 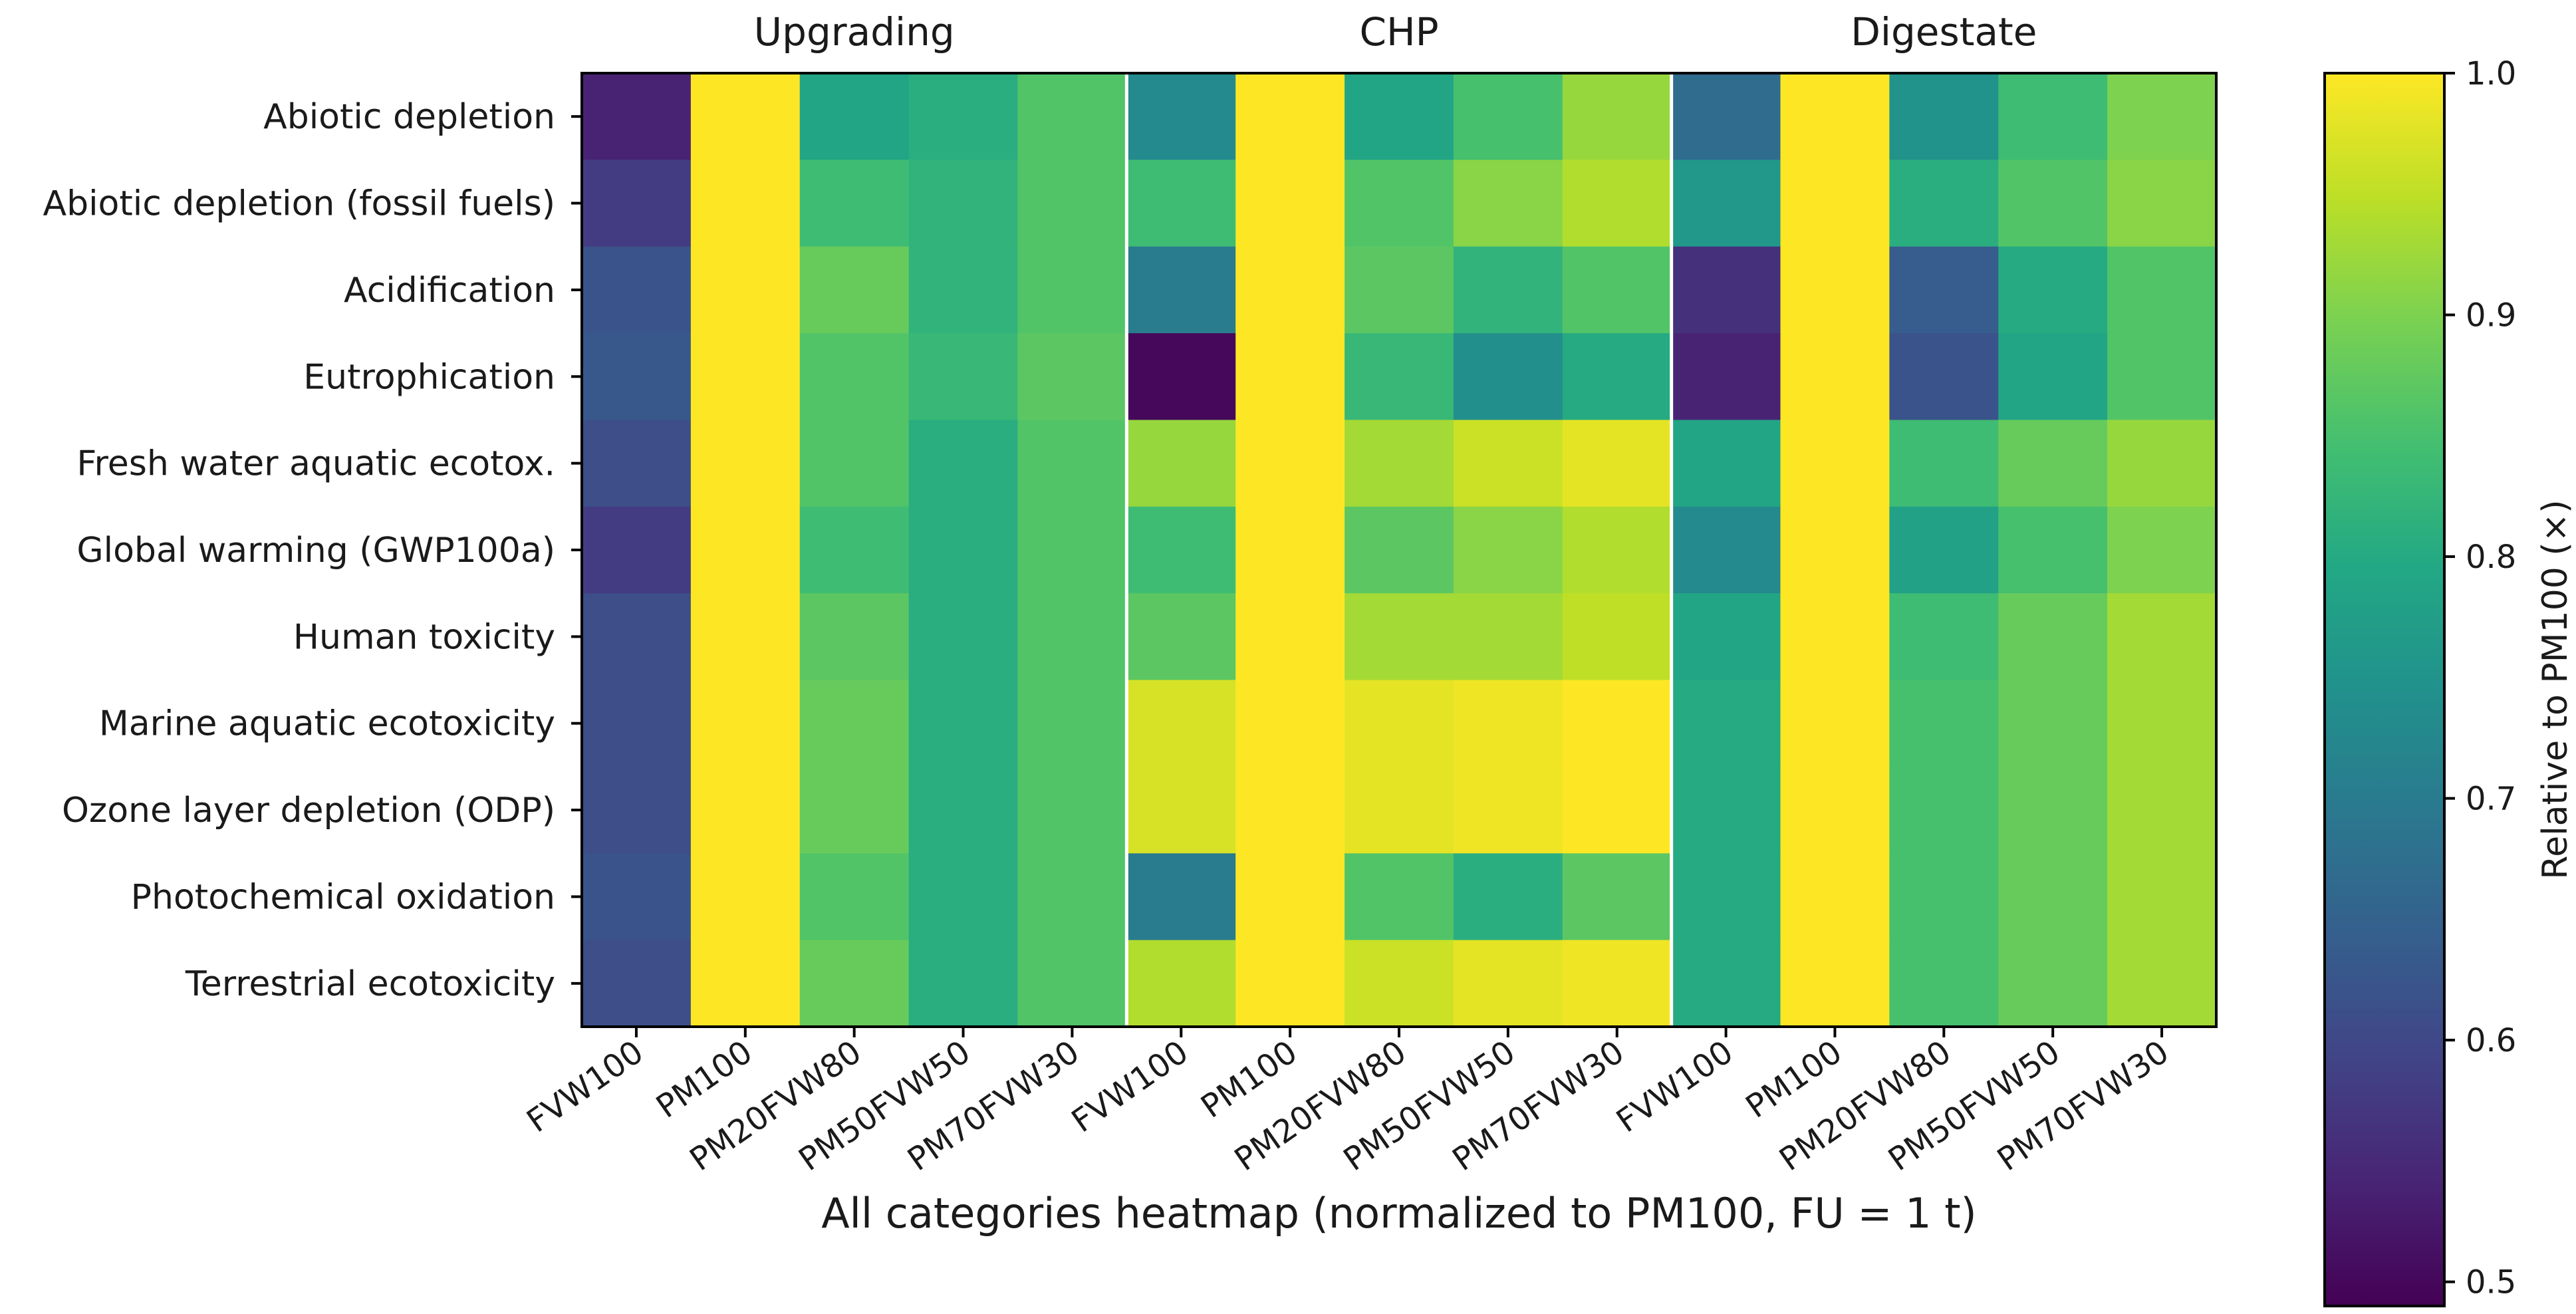 What do you see at coordinates (2491, 315) in the screenshot?
I see `colorbar-tick-label: 0.9` at bounding box center [2491, 315].